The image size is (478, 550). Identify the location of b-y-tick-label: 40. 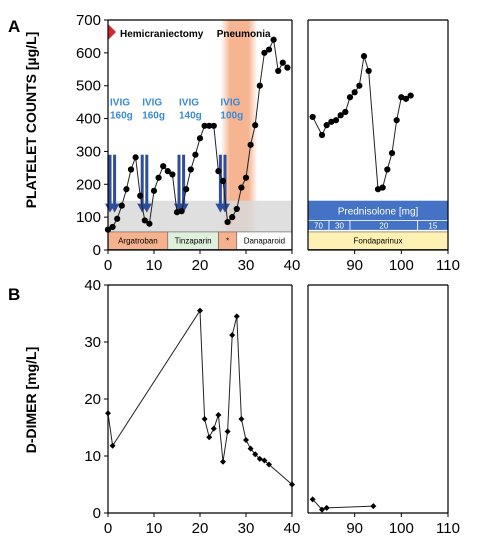
(92, 285).